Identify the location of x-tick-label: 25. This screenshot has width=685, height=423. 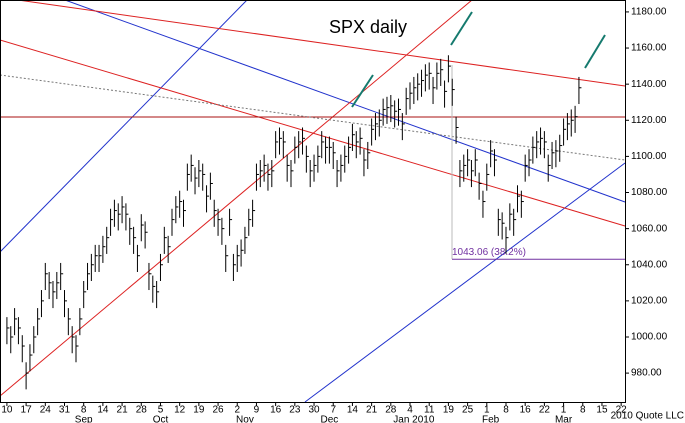
(468, 410).